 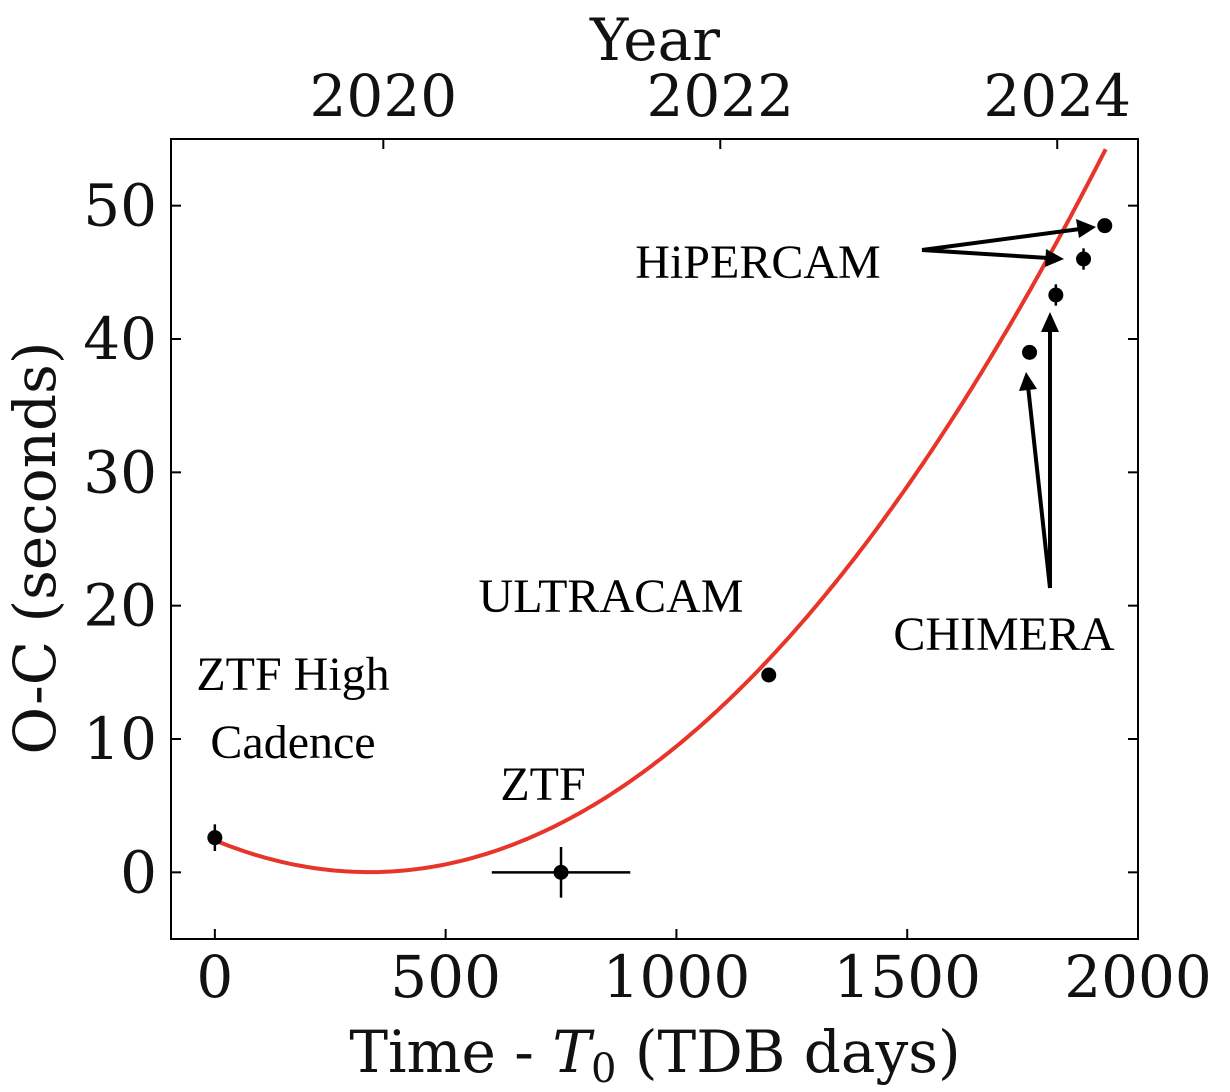 What do you see at coordinates (654, 40) in the screenshot?
I see `top-axis-title: Year` at bounding box center [654, 40].